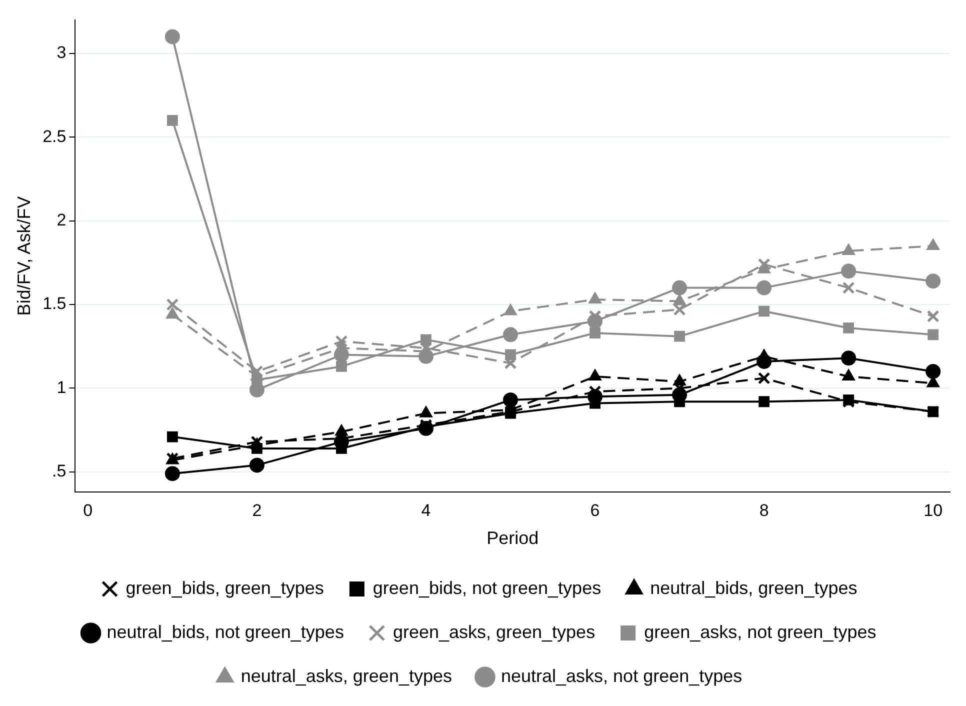 Image resolution: width=966 pixels, height=706 pixels. What do you see at coordinates (59, 471) in the screenshot?
I see `y-tick-label: .5` at bounding box center [59, 471].